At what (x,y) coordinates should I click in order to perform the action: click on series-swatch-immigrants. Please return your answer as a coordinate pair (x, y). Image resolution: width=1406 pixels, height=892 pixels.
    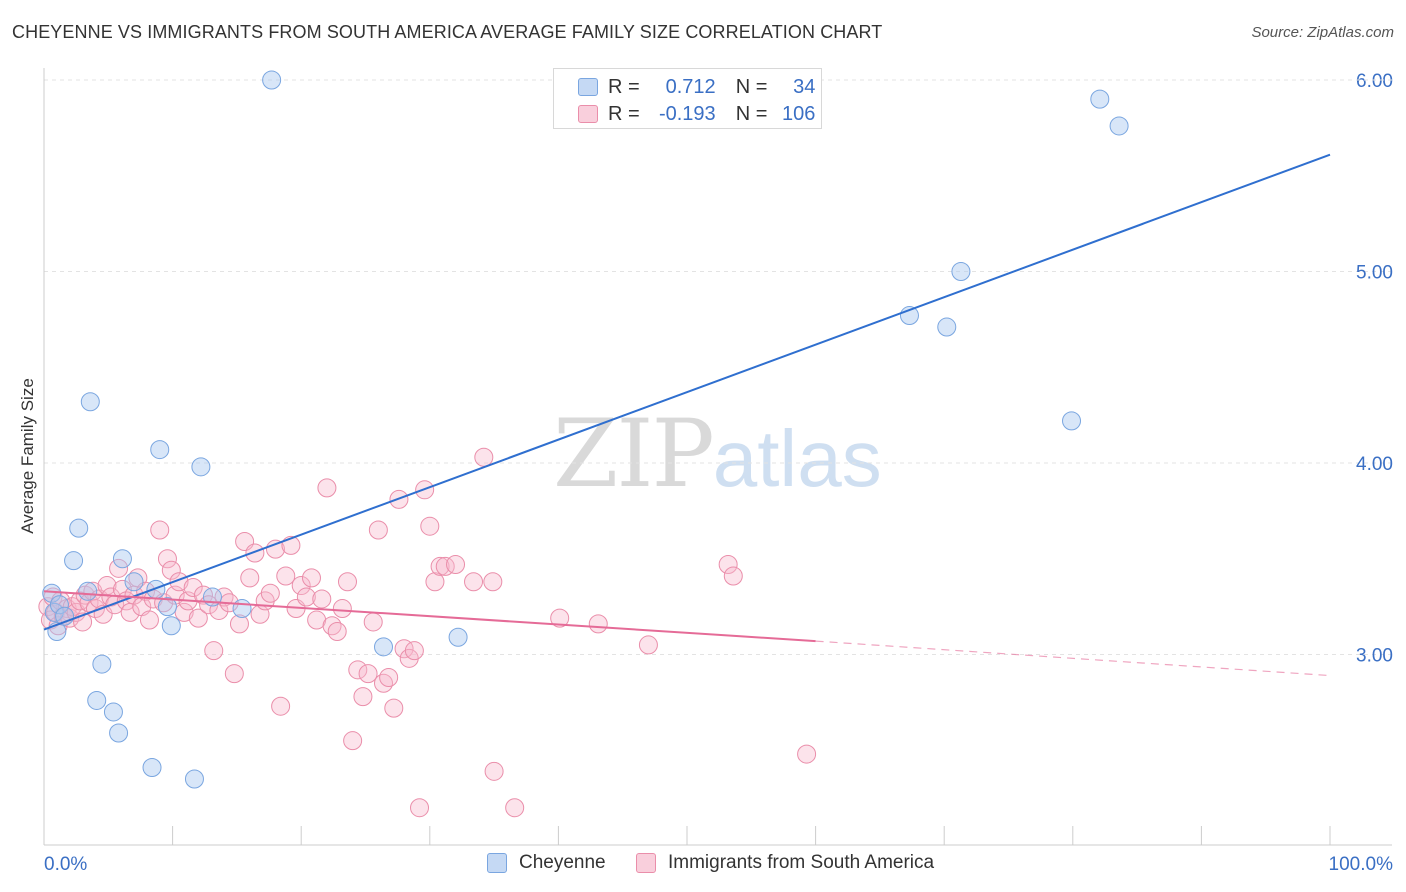
    Looking at the image, I should click on (646, 863).